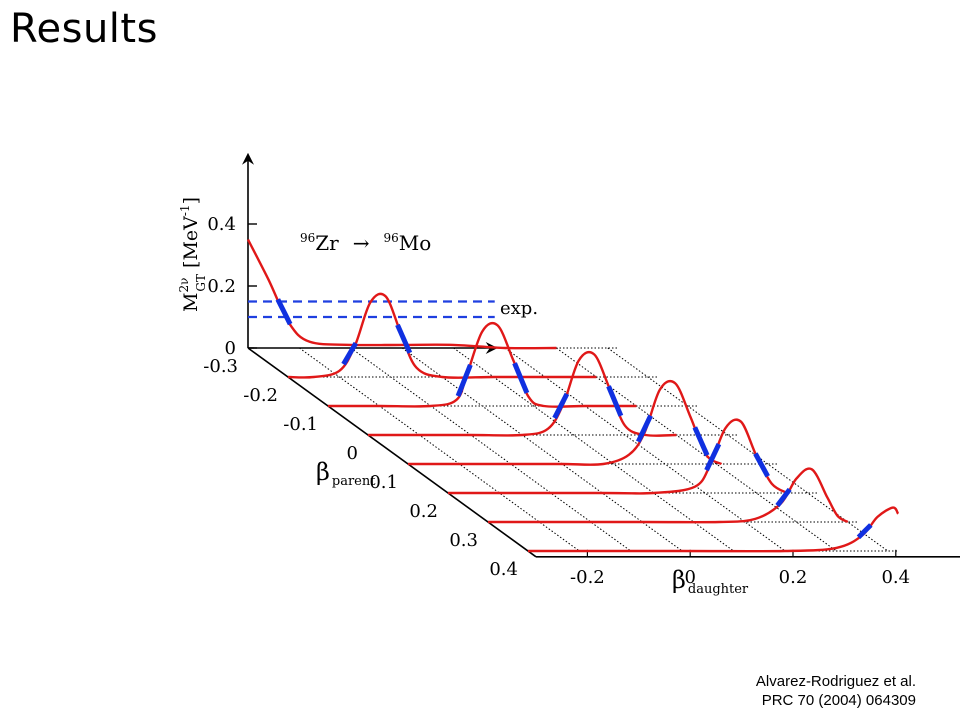 This screenshot has width=960, height=720. I want to click on daughter-tick-label: 0.2, so click(793, 577).